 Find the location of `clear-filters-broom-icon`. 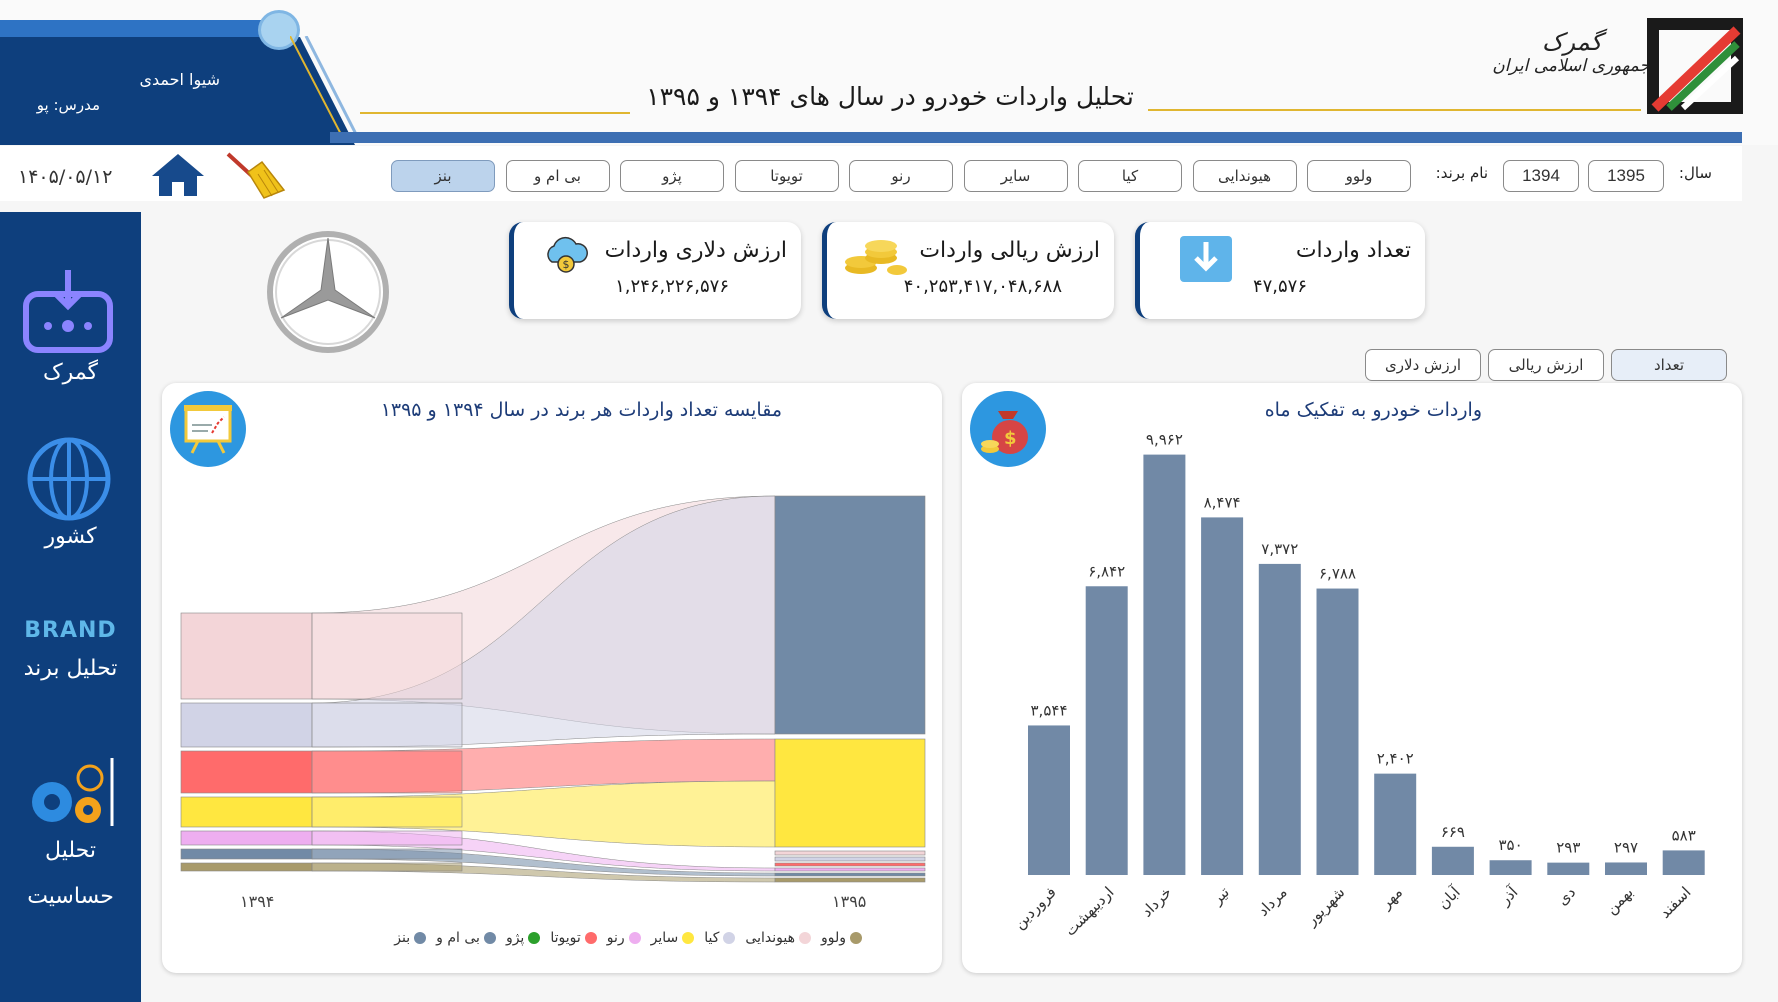

clear-filters-broom-icon is located at coordinates (255, 175).